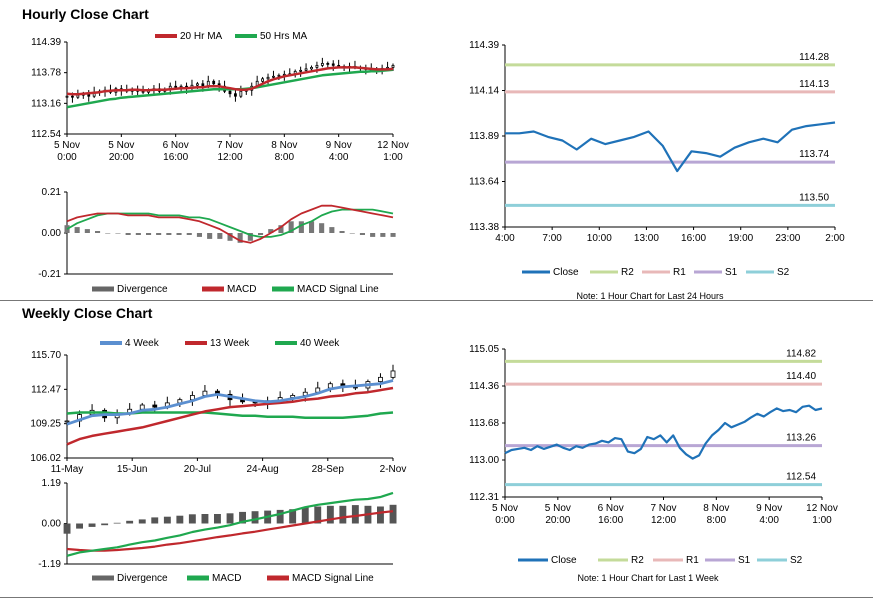  I want to click on weekly-price-legend-label: 13 Week, so click(230, 343).